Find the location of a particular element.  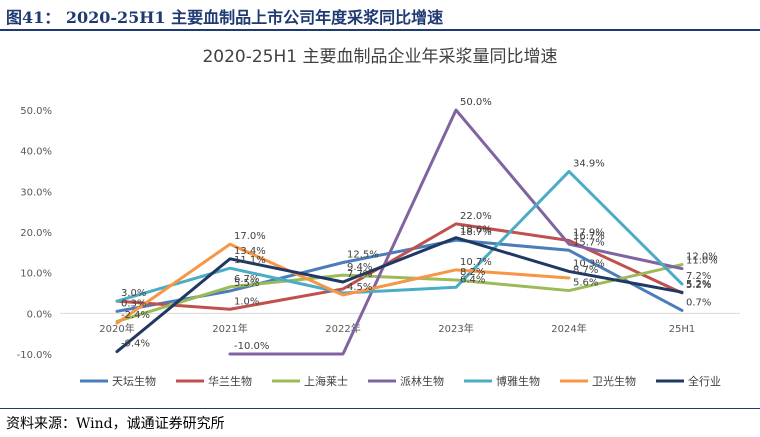

legend-label: 全行业 is located at coordinates (704, 381).